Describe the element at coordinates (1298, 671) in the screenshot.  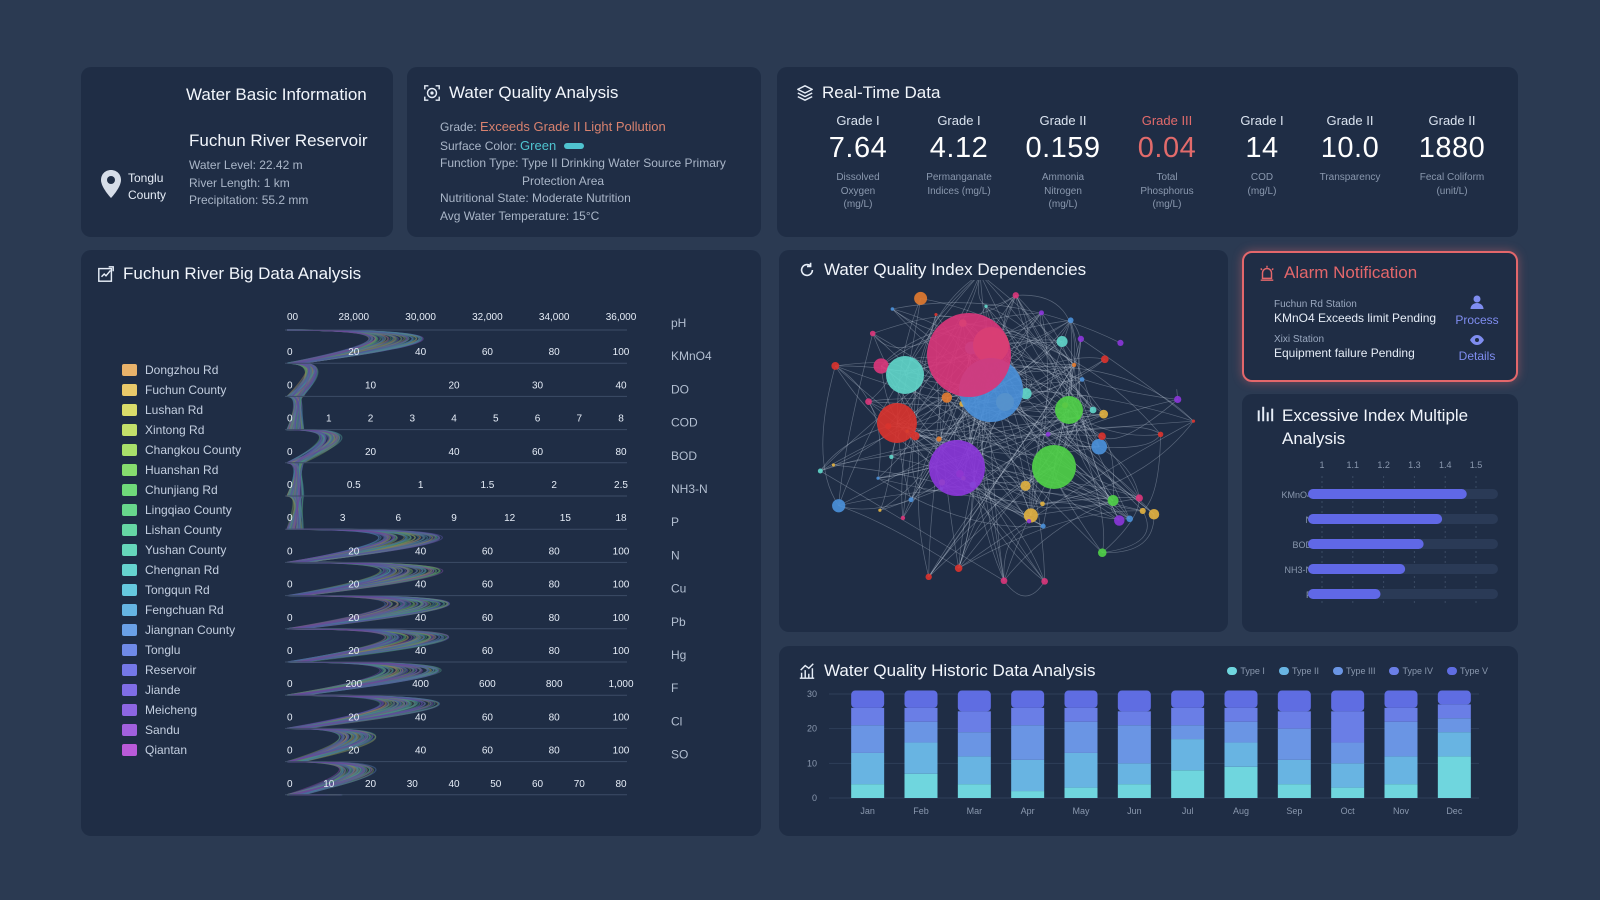
I see `history-legend-item: Type II` at that location.